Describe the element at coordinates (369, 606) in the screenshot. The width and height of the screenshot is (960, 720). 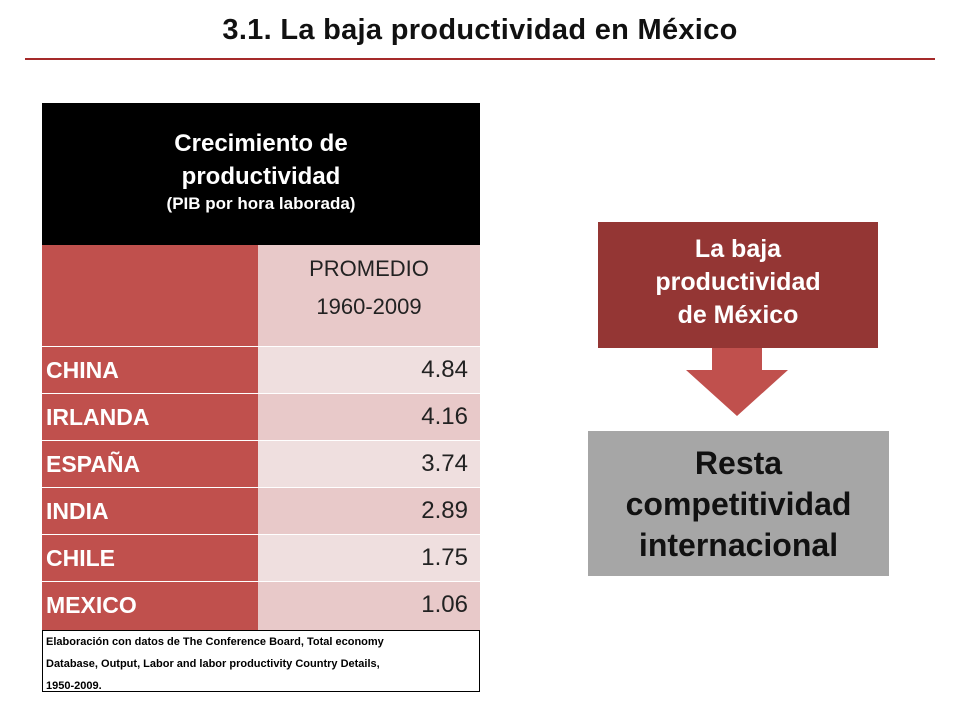
I see `value-cell: 1.06` at that location.